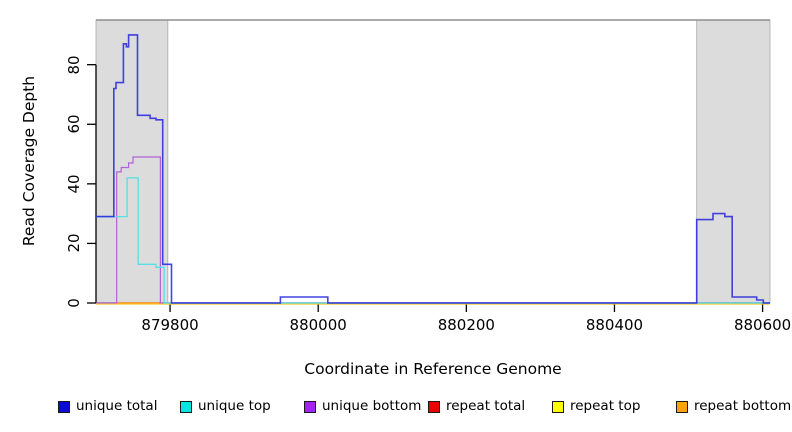 The width and height of the screenshot is (792, 432). I want to click on x-tick-label: 880600, so click(762, 325).